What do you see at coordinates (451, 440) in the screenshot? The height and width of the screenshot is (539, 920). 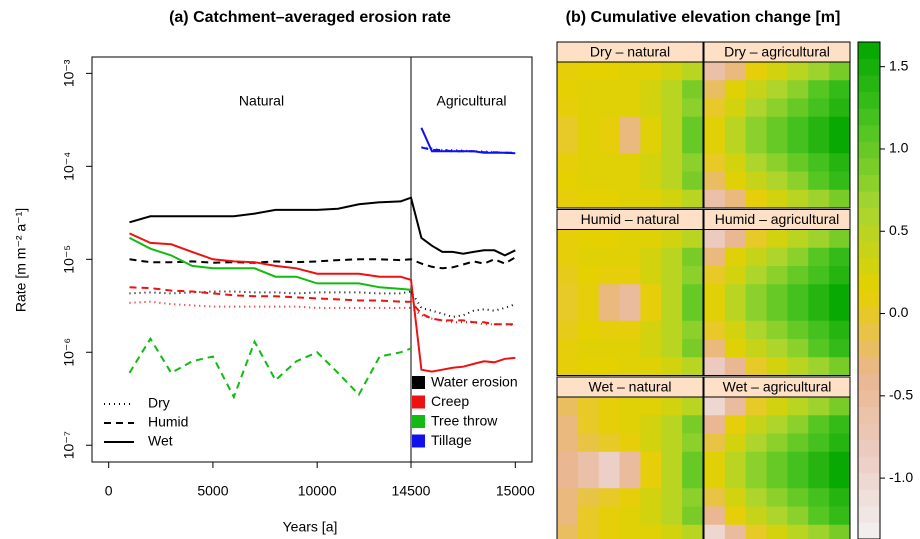 I see `legend-label: Tillage` at bounding box center [451, 440].